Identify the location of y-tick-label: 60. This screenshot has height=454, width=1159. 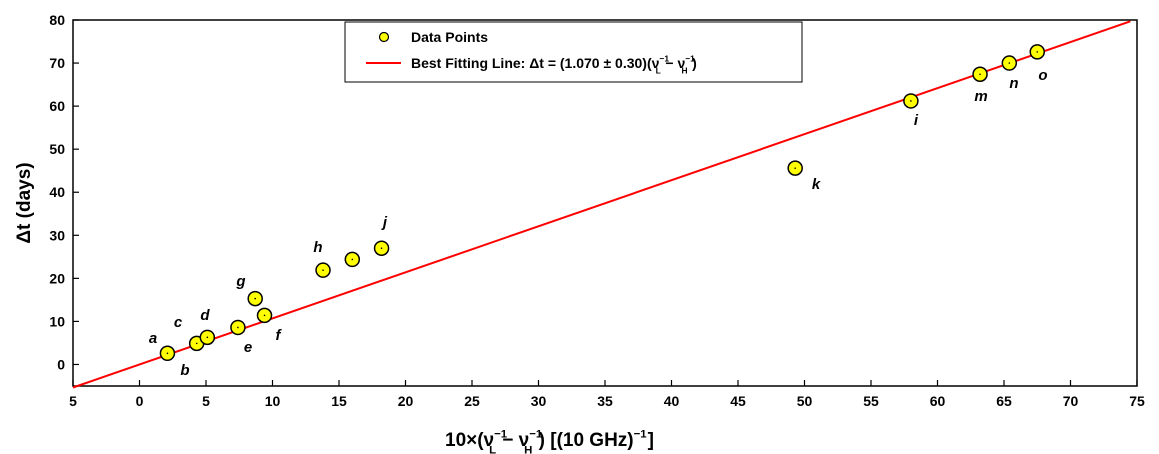
(57, 106).